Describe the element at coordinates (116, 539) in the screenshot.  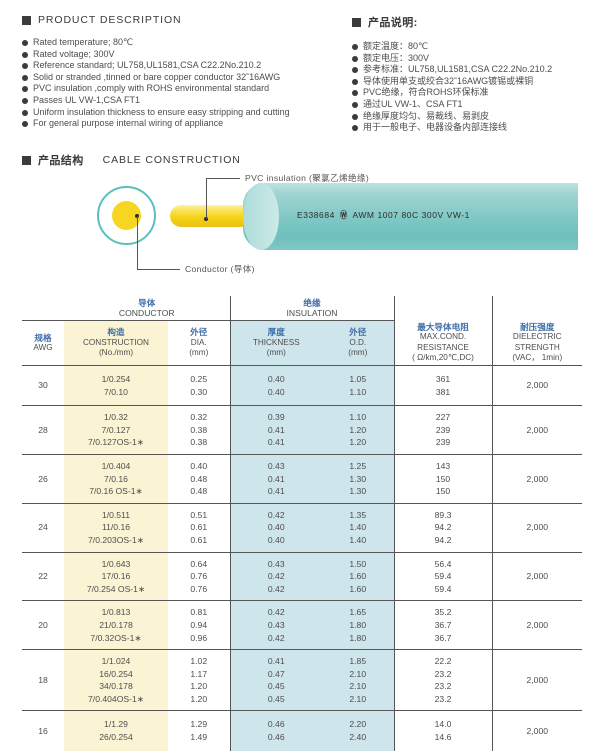
I see `cell-construction-value: 7/0.203OS-1∗` at that location.